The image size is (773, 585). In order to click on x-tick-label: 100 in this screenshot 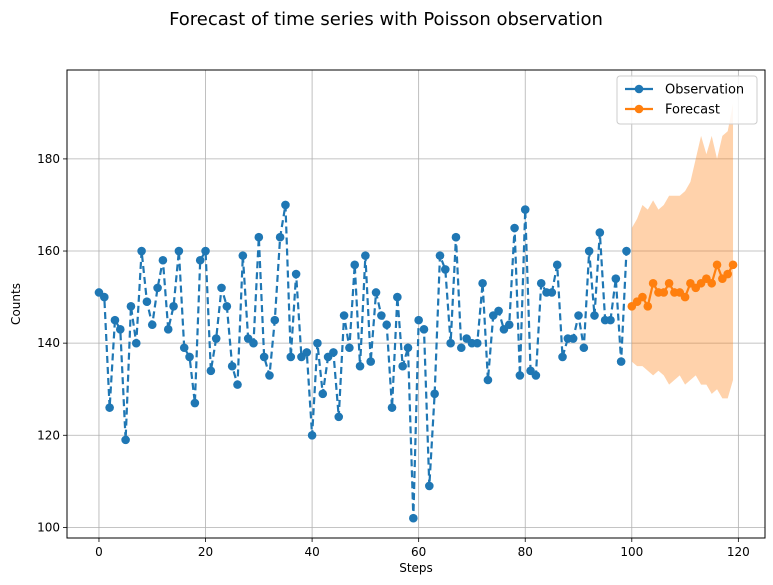, I will do `click(631, 552)`.